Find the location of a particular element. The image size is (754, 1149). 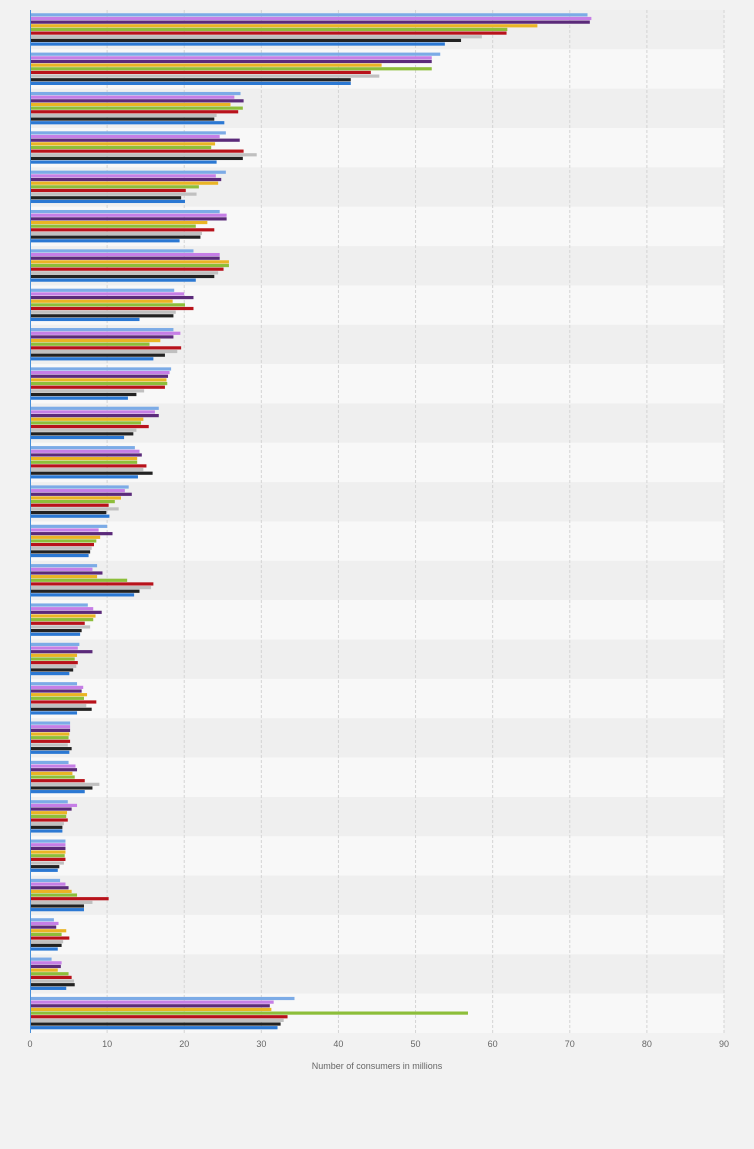

x-tick-label: 0 is located at coordinates (29, 1044).